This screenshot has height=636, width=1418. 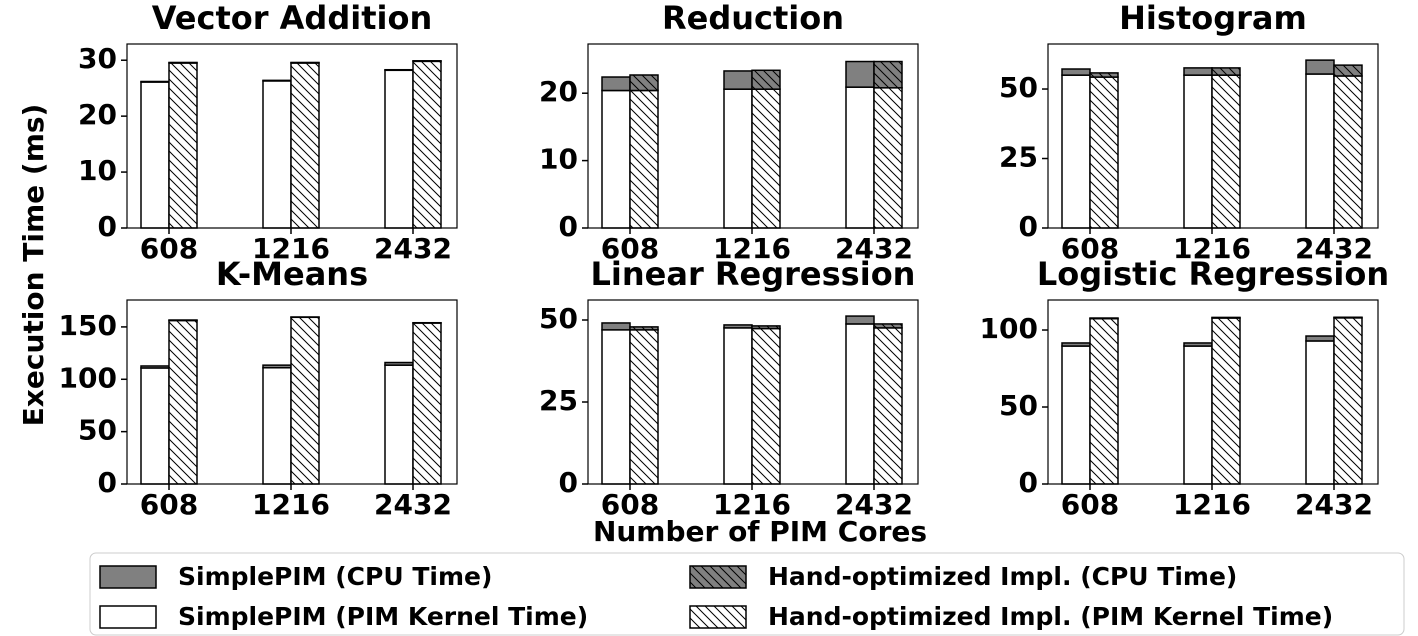 What do you see at coordinates (753, 18) in the screenshot?
I see `subplot-title: Reduction` at bounding box center [753, 18].